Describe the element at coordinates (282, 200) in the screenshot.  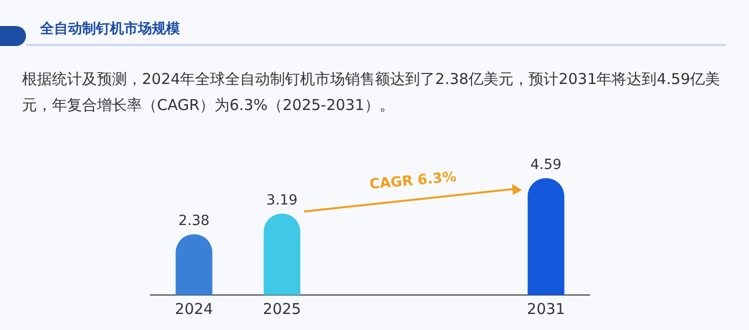
I see `data-label: 3.19` at that location.